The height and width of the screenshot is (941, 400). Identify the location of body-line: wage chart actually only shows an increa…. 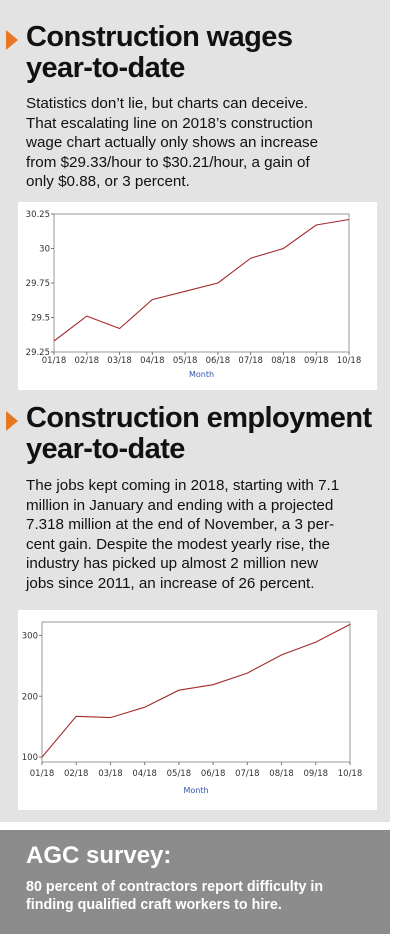
(172, 142).